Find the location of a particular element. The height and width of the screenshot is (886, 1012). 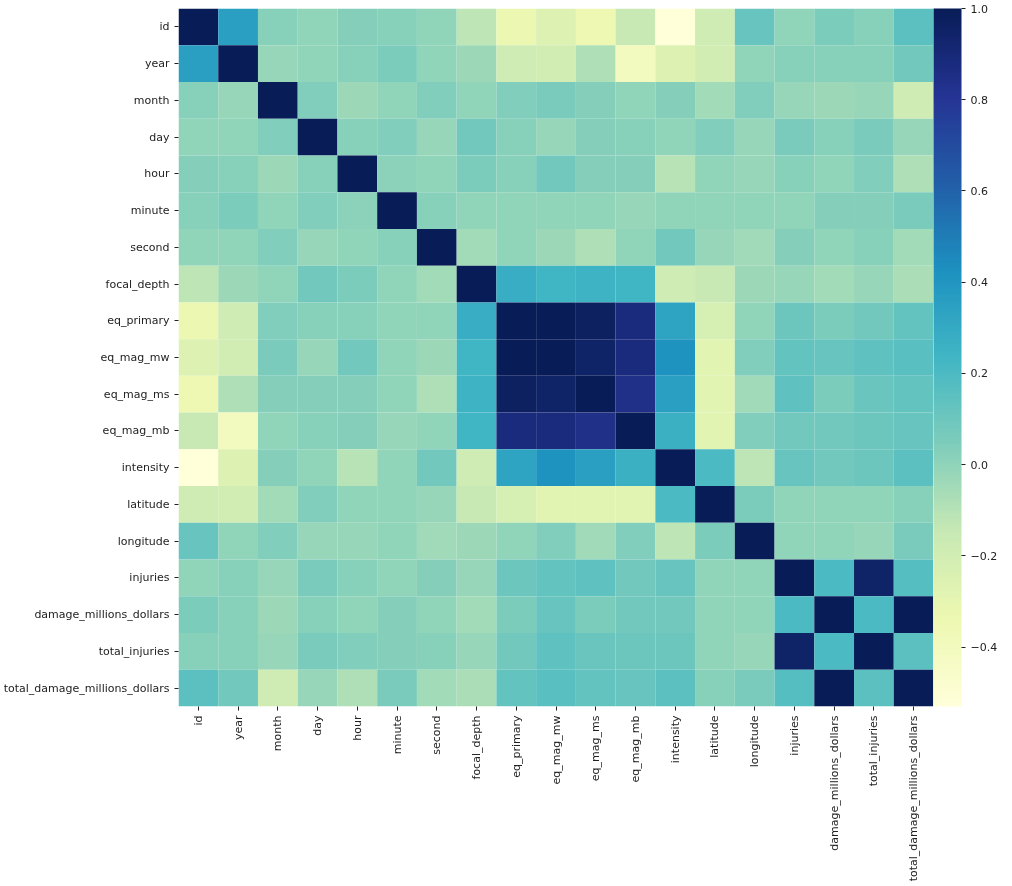

y-tick-label: eq_mag_mw is located at coordinates (135, 357).